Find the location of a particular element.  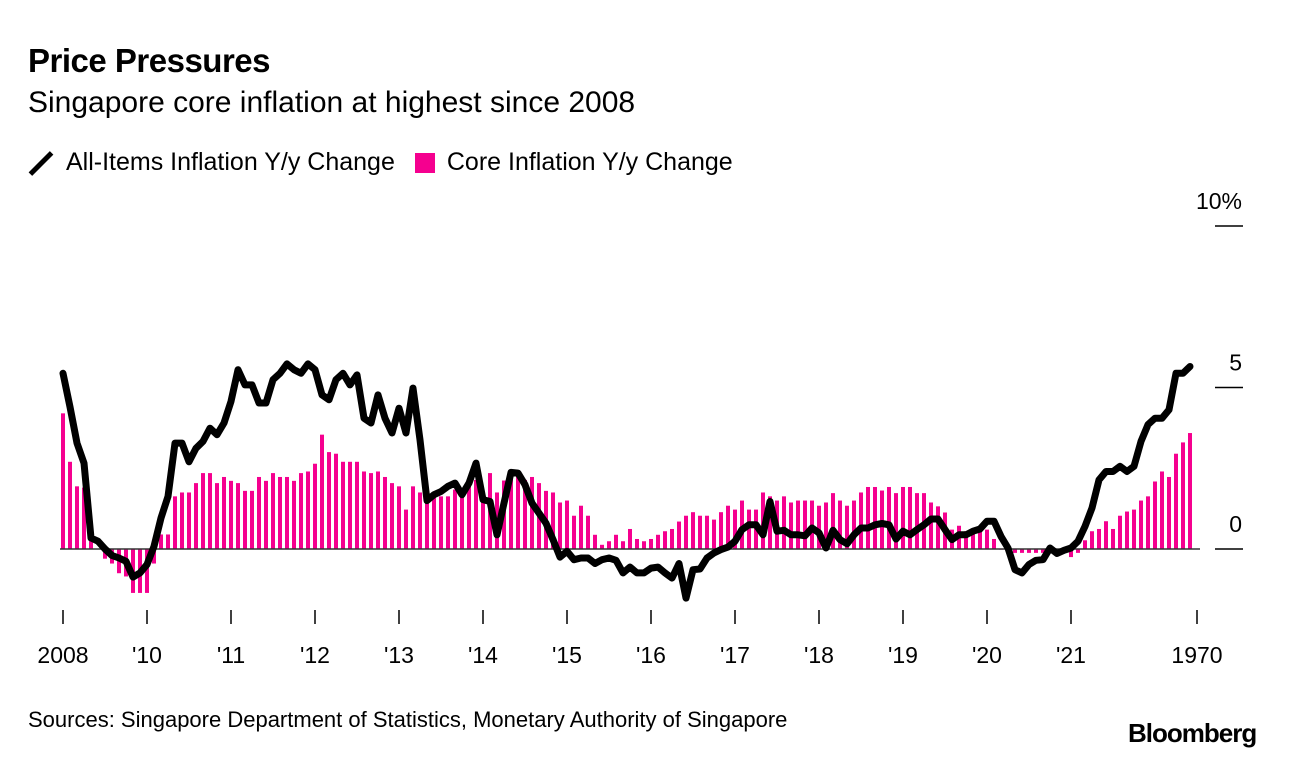

legend-item-all-items: All-Items Inflation Y/y Change is located at coordinates (211, 162).